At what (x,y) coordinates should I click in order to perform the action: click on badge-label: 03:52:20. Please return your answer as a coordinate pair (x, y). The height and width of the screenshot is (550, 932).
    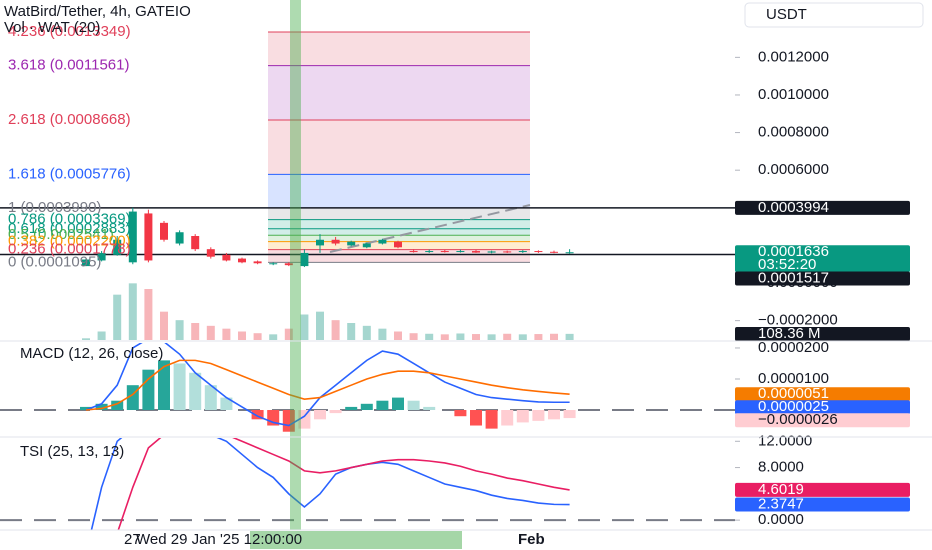
    Looking at the image, I should click on (787, 264).